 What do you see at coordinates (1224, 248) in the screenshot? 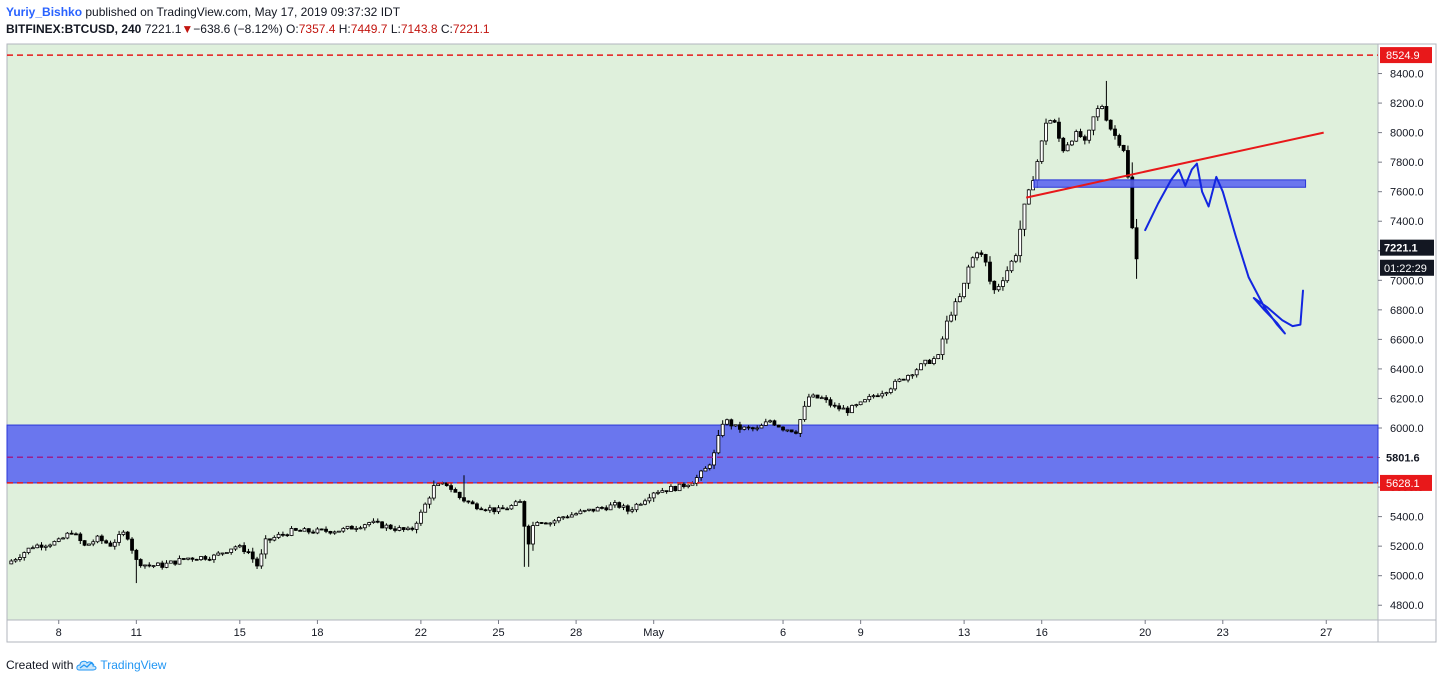
I see `projection-drawing` at bounding box center [1224, 248].